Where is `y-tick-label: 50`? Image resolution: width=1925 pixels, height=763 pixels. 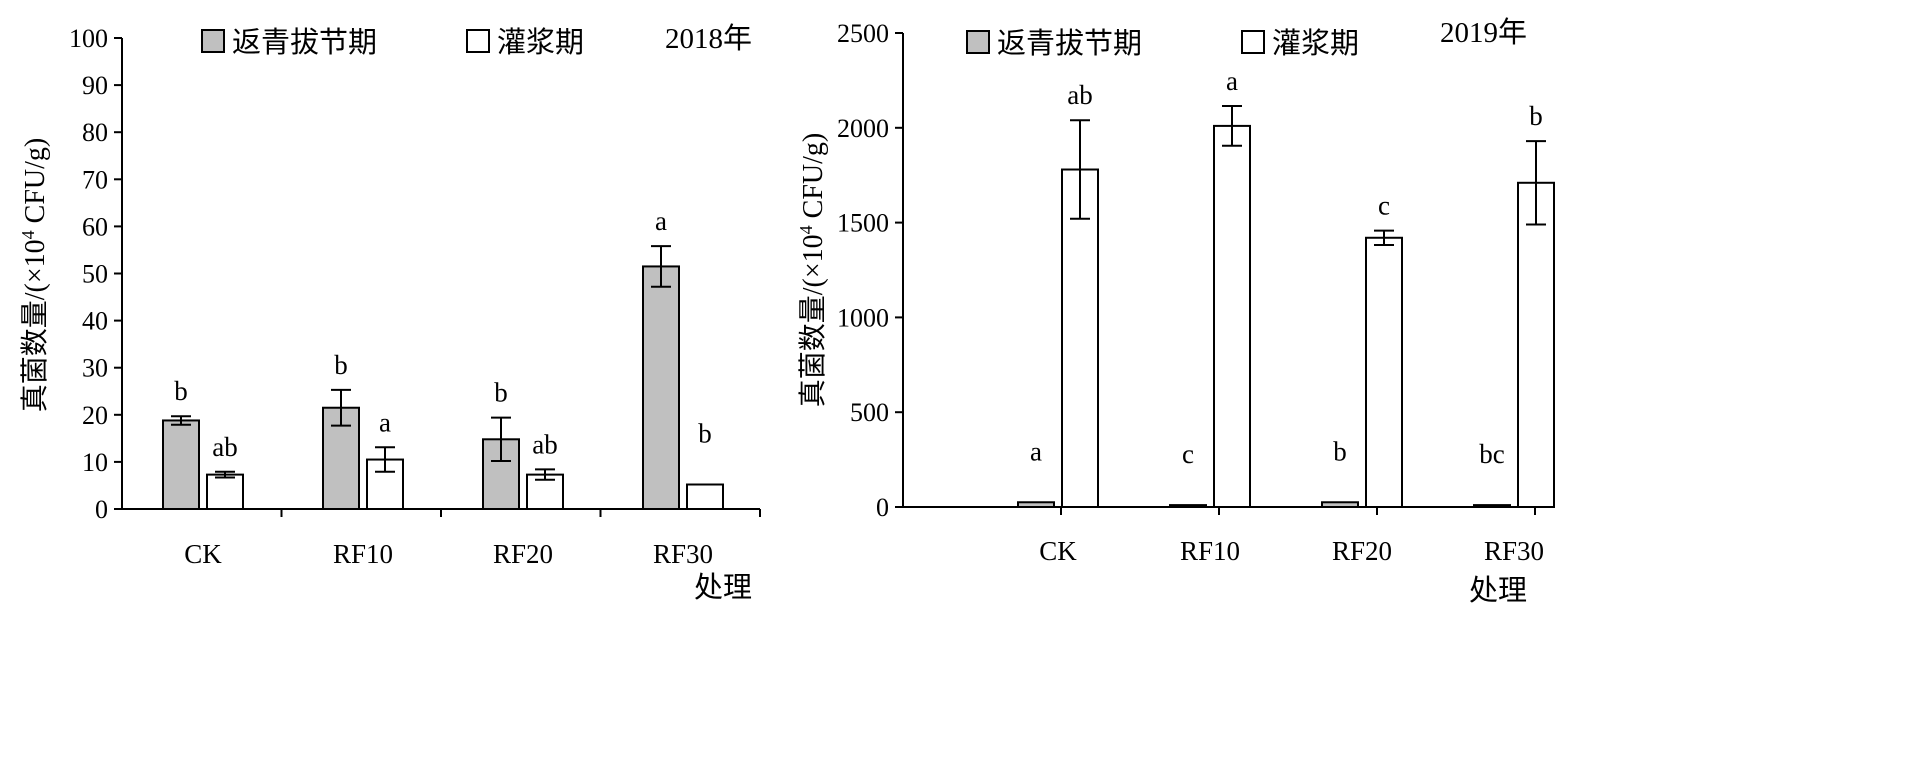
y-tick-label: 50 is located at coordinates (95, 274).